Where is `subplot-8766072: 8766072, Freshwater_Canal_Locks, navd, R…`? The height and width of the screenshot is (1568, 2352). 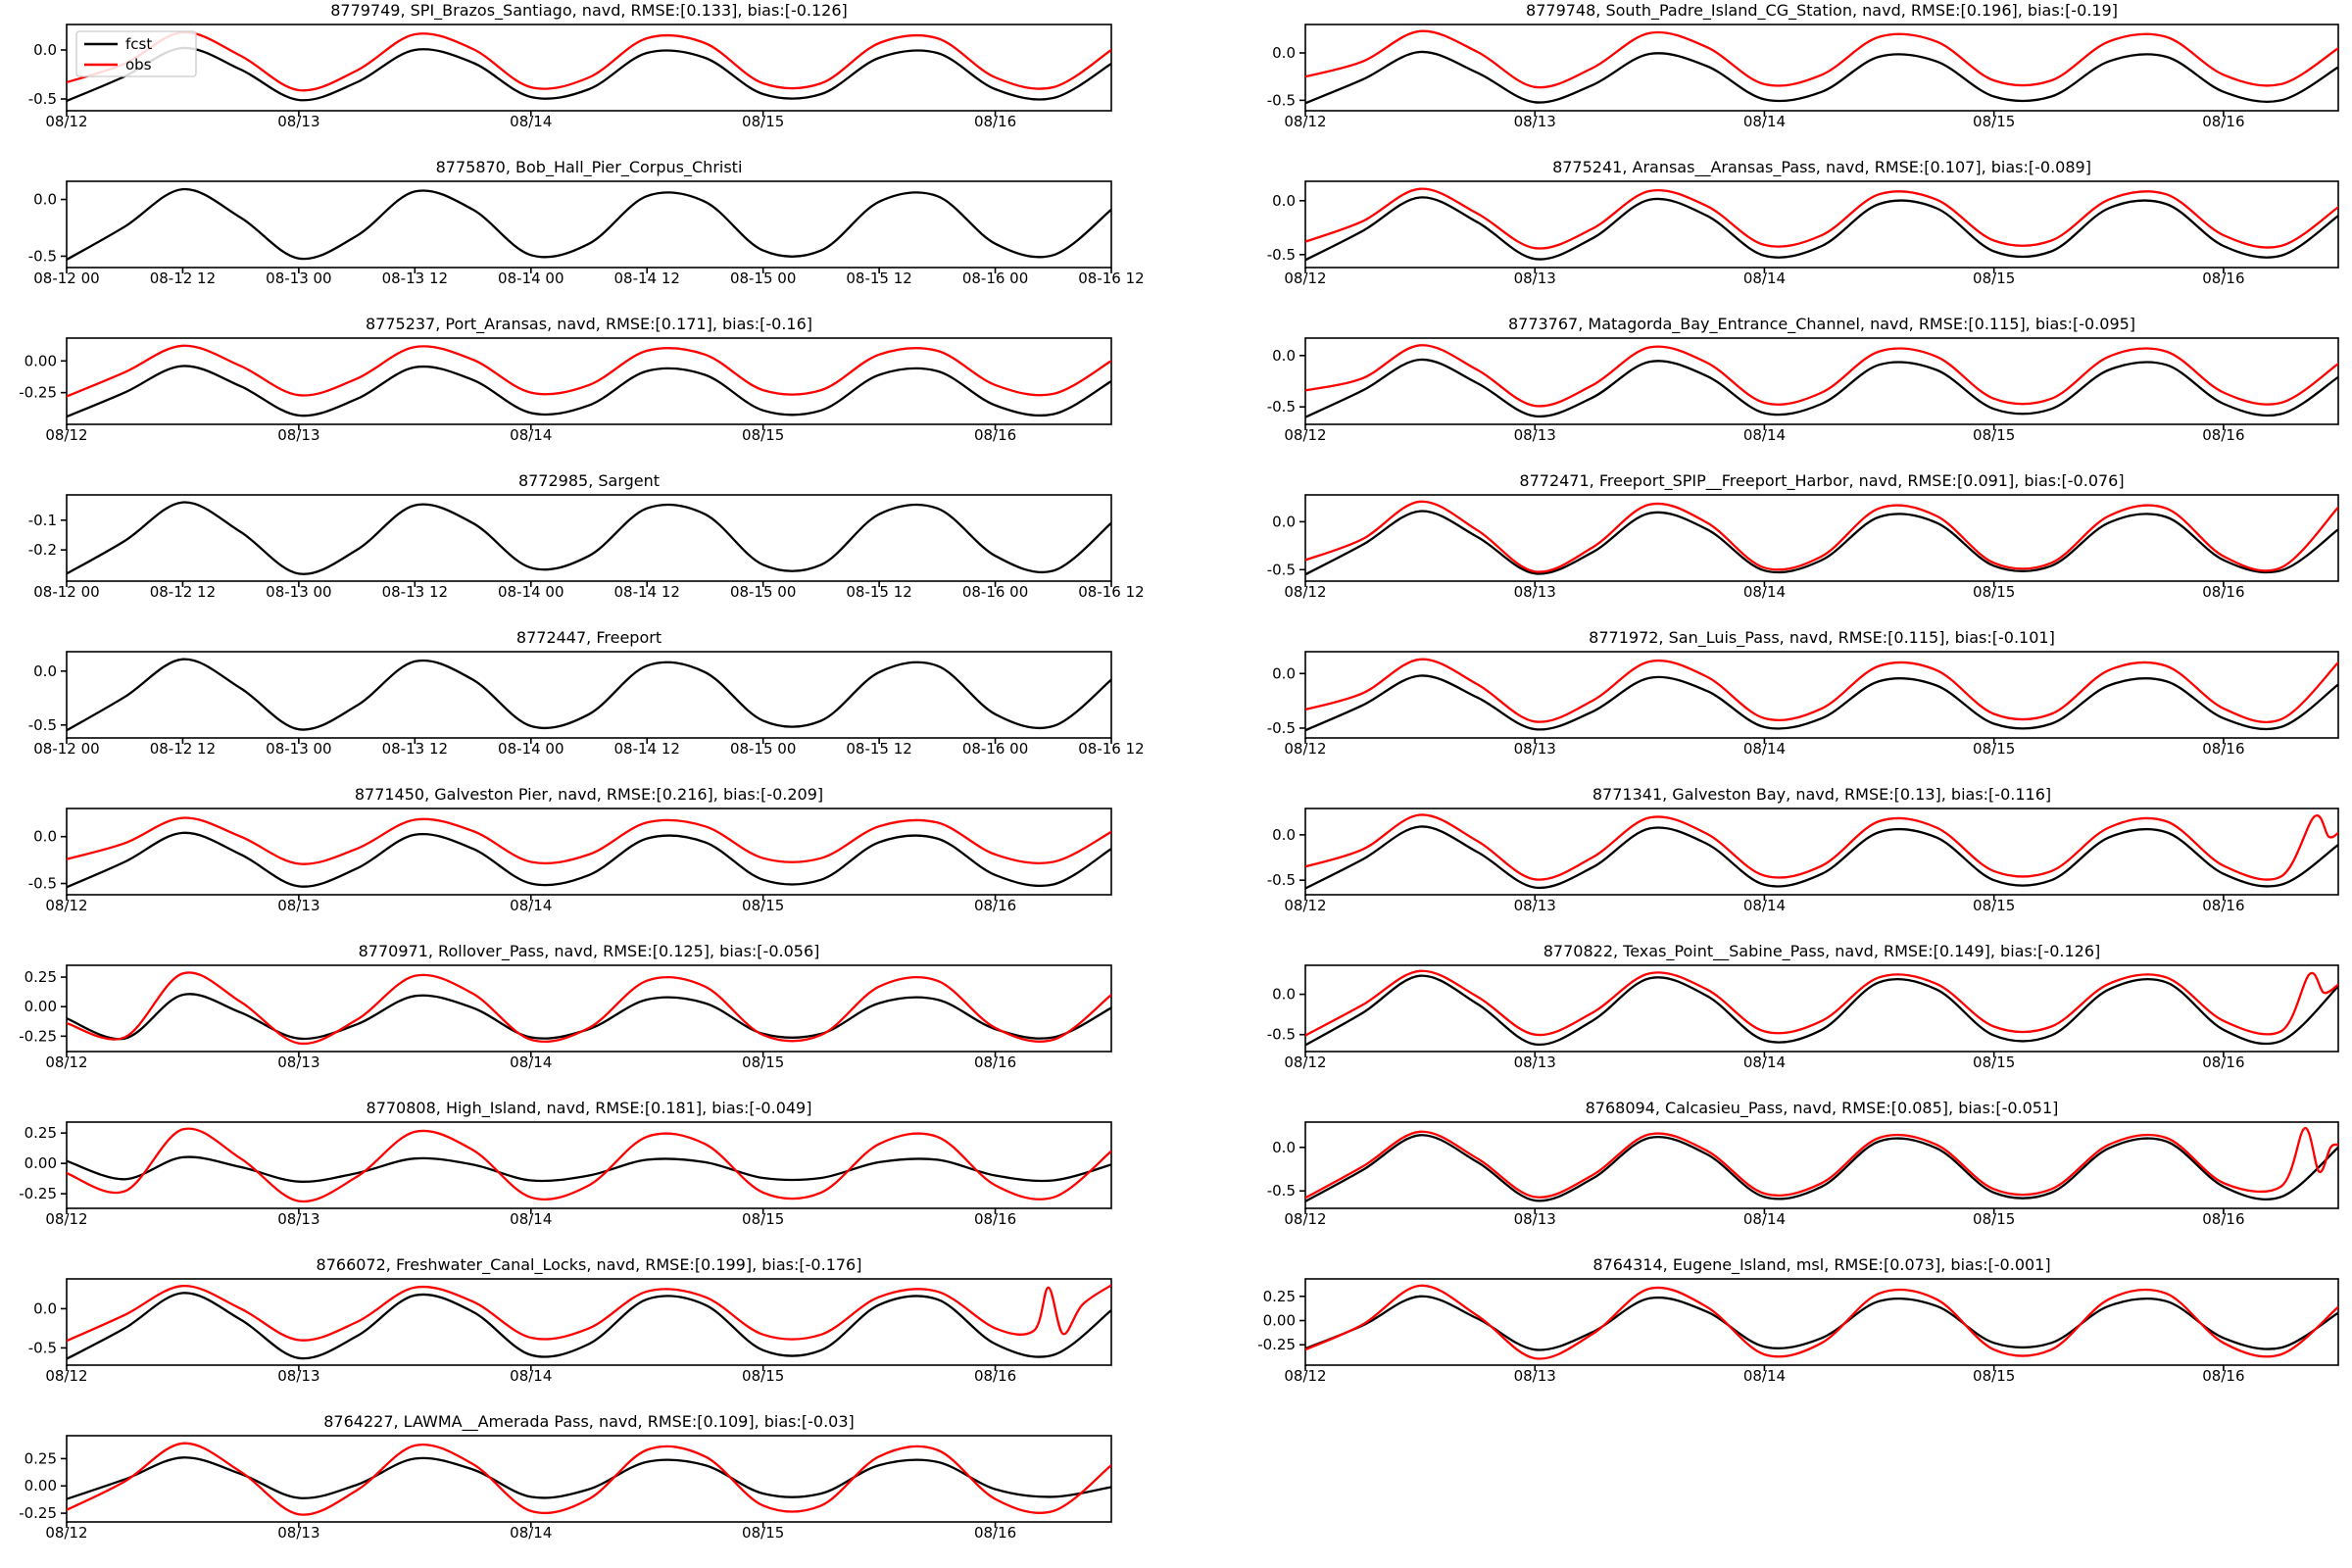
subplot-8766072: 8766072, Freshwater_Canal_Locks, navd, R… is located at coordinates (588, 1332).